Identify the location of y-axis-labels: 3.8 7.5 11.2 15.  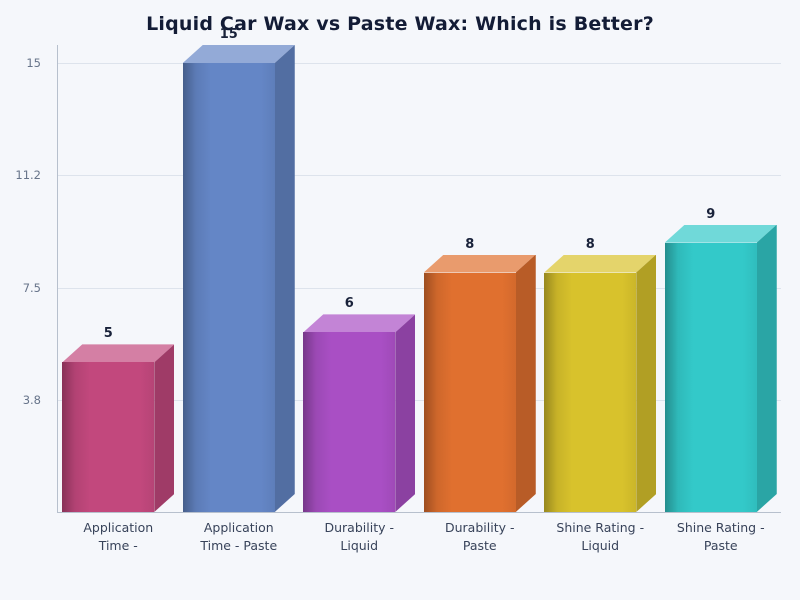
(24, 300).